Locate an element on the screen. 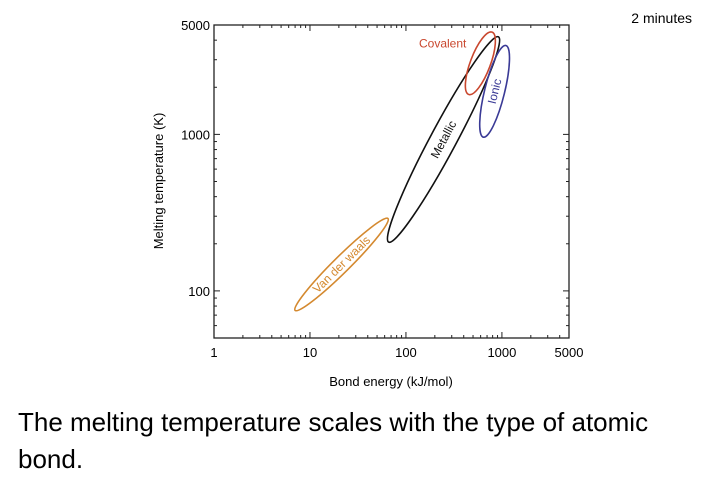 This screenshot has height=479, width=704. region-ellipse-metallic is located at coordinates (443, 139).